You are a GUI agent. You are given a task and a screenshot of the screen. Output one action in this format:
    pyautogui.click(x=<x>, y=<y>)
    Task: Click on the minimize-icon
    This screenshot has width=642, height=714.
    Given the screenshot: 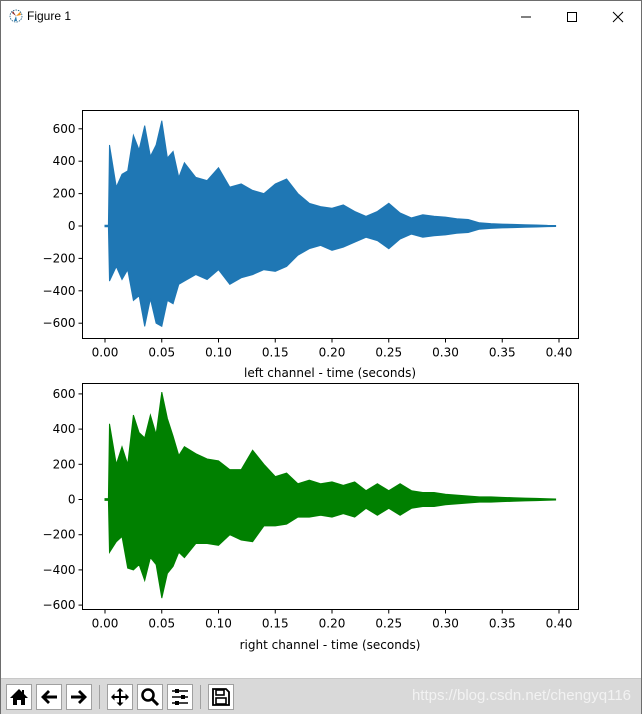 What is the action you would take?
    pyautogui.click(x=526, y=16)
    